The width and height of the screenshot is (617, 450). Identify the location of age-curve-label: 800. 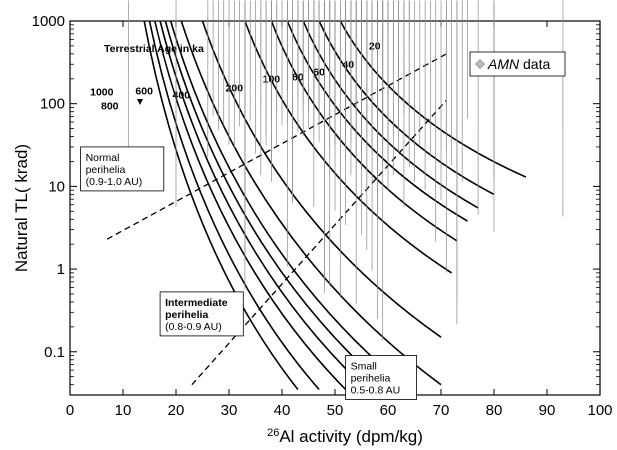
(110, 107).